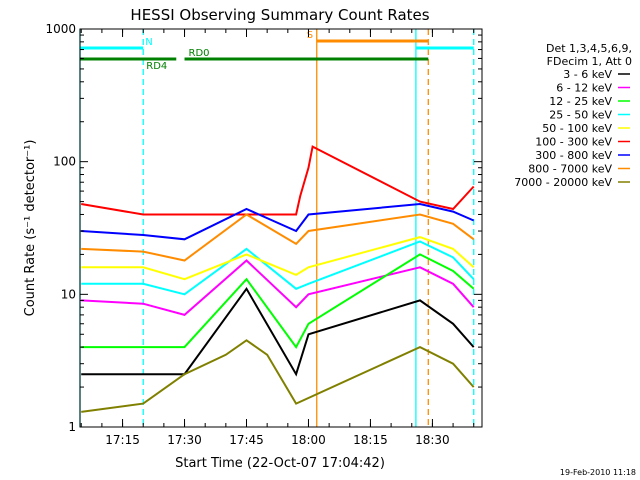 The width and height of the screenshot is (640, 480). I want to click on legend-label-6: 300 - 800 keV, so click(573, 155).